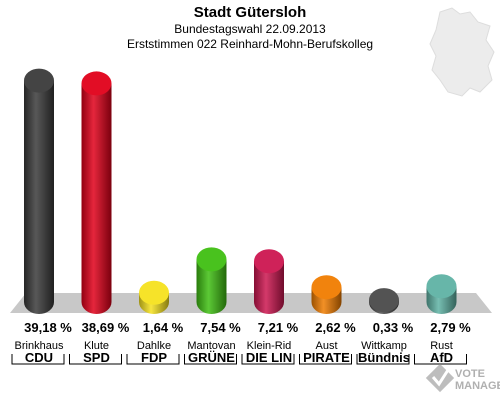 This screenshot has height=400, width=500. I want to click on candidate-label: Rust, so click(441, 346).